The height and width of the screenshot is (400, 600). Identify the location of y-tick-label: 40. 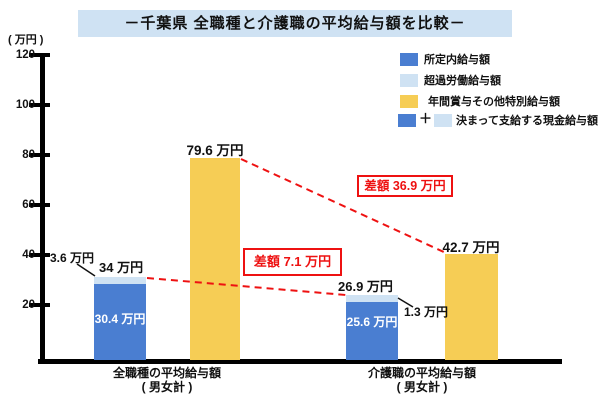
(28, 255).